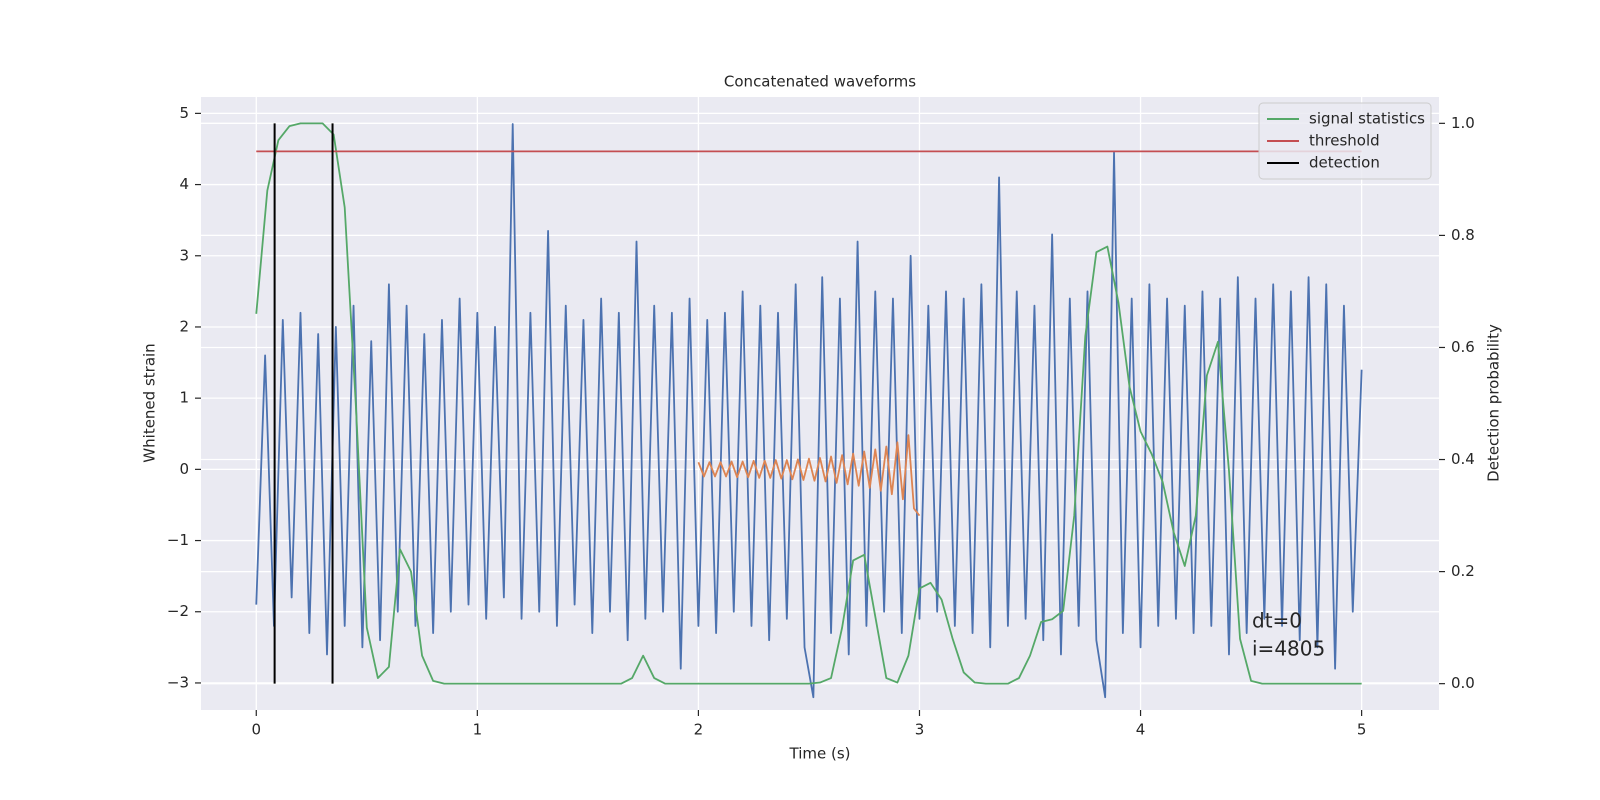 Image resolution: width=1600 pixels, height=800 pixels. What do you see at coordinates (1367, 119) in the screenshot?
I see `legend-label: signal statistics` at bounding box center [1367, 119].